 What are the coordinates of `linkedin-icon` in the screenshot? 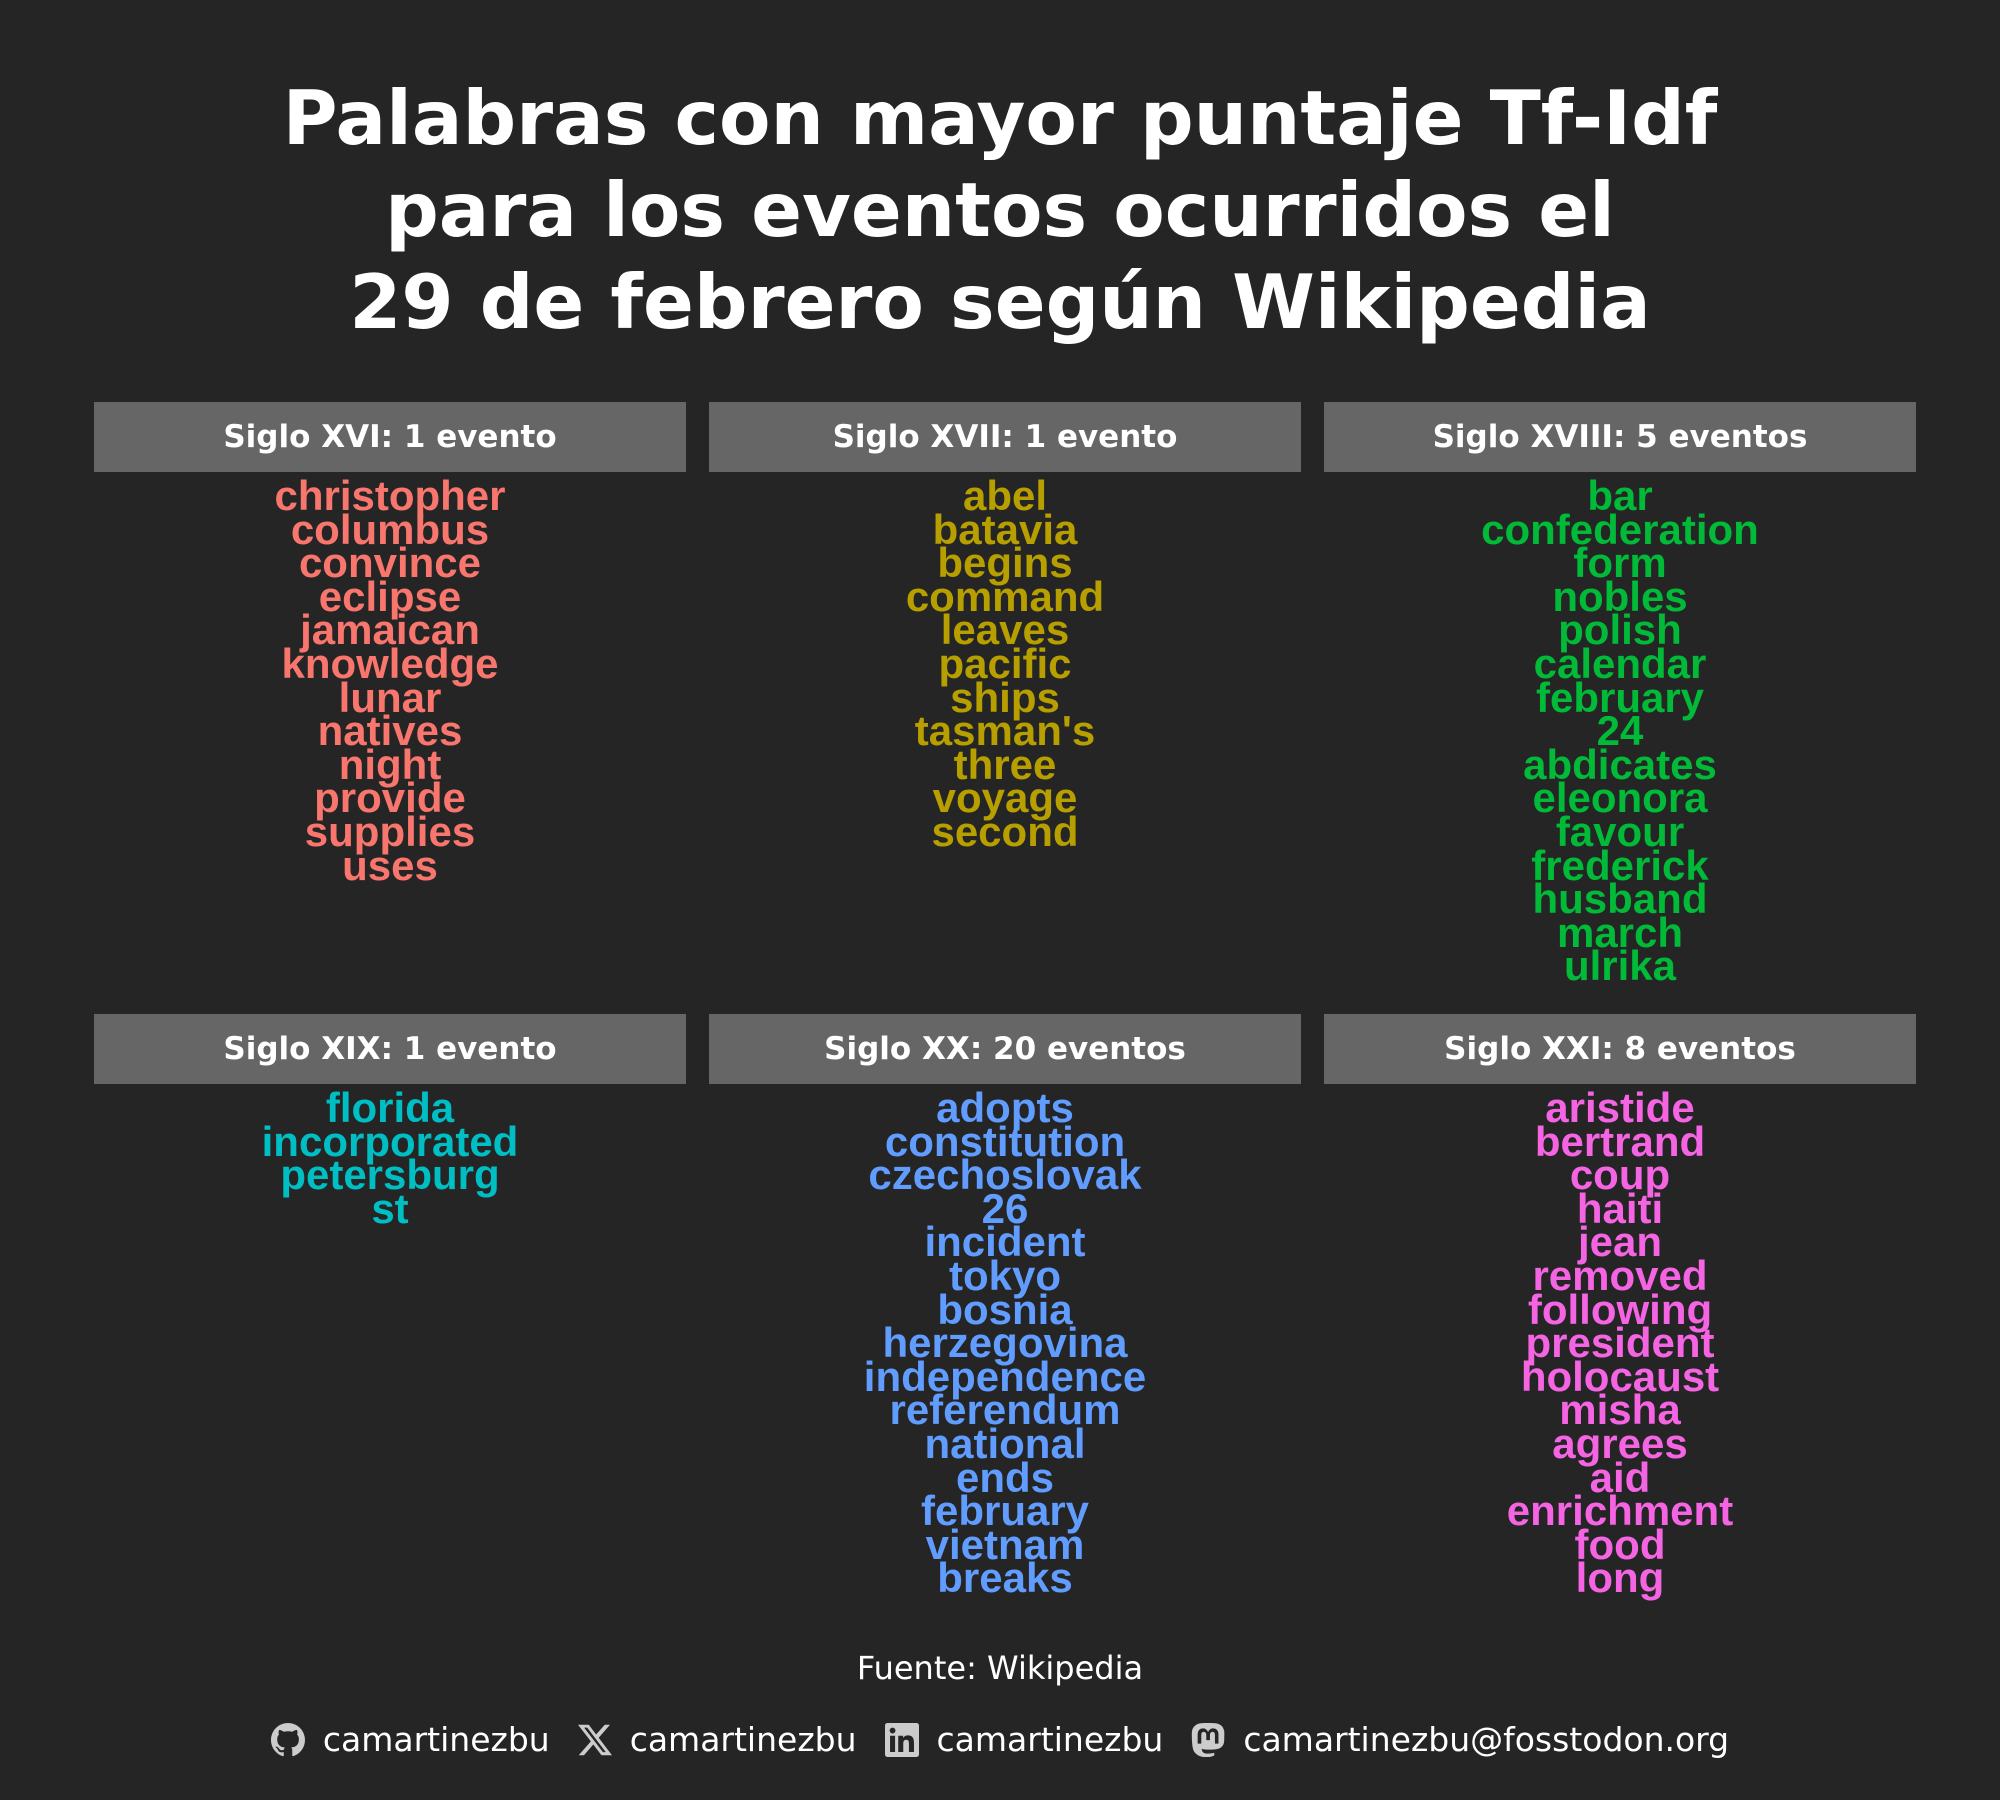 It's located at (901, 1740).